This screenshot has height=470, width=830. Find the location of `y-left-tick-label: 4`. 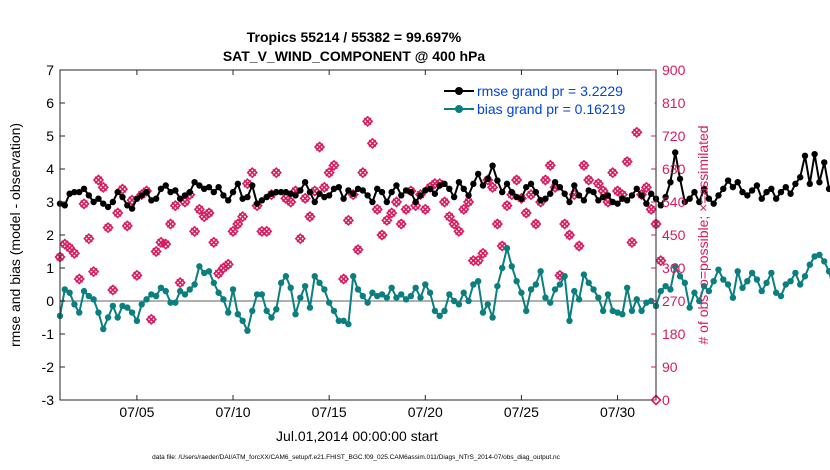

y-left-tick-label: 4 is located at coordinates (50, 169).